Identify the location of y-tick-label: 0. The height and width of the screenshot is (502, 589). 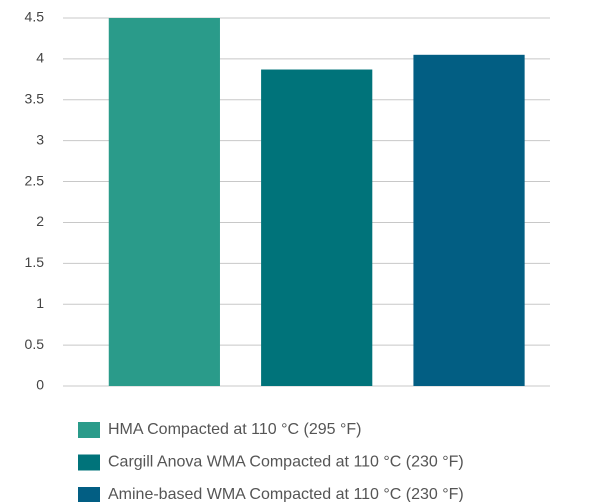
(40, 385).